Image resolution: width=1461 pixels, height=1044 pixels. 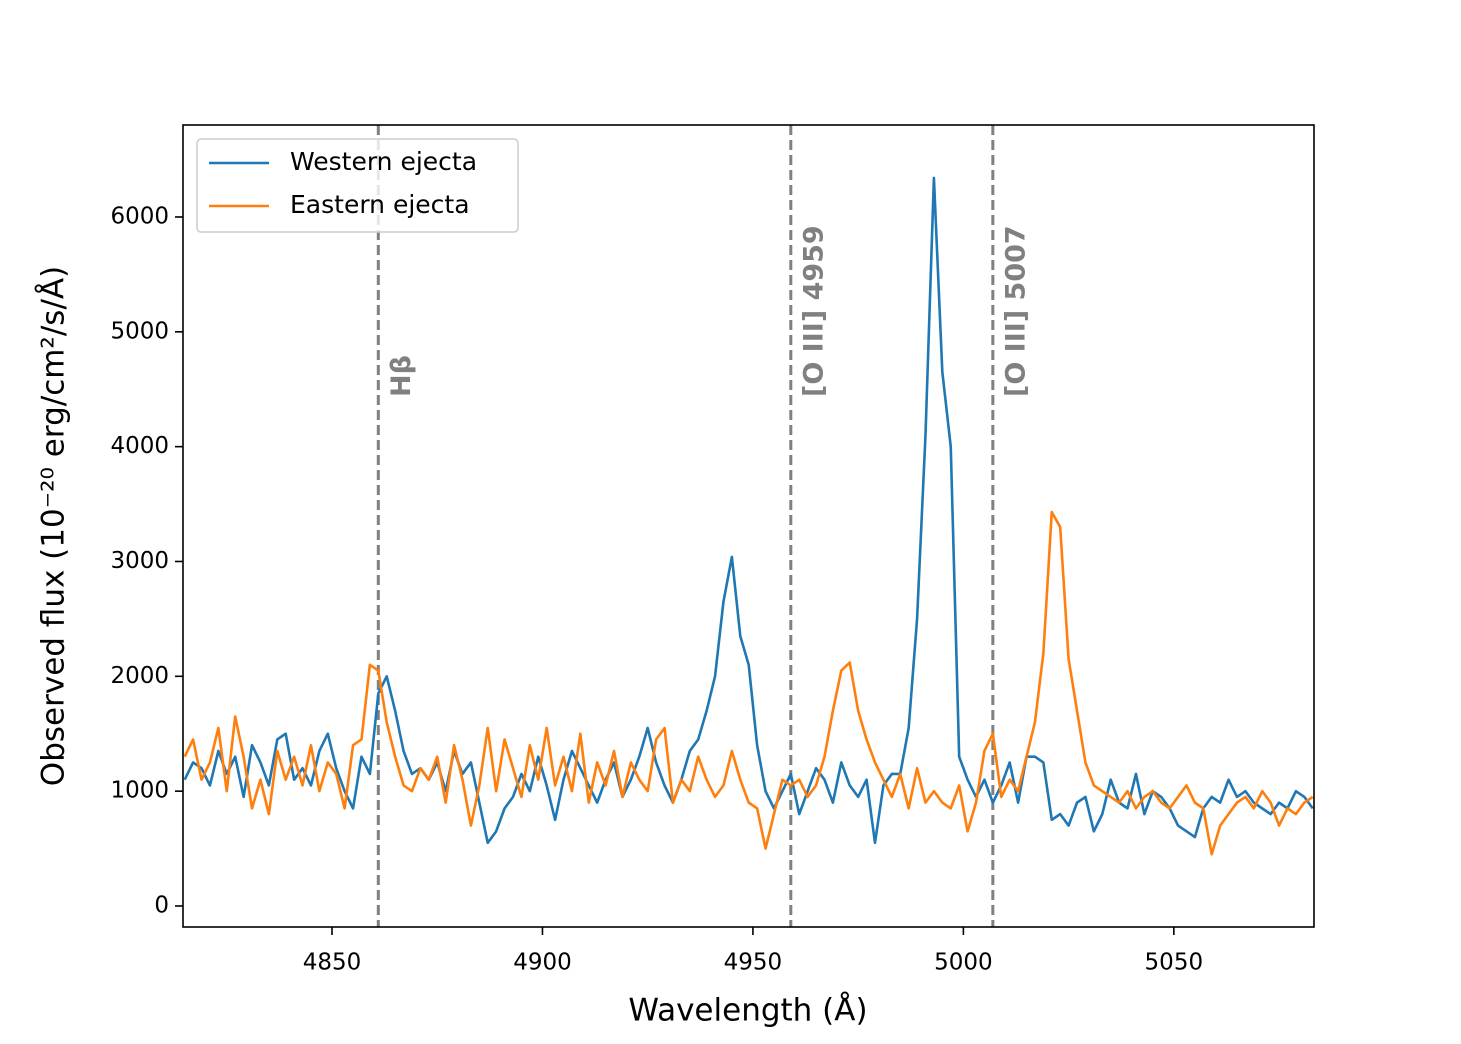 I want to click on y-tick-label: 4000, so click(x=139, y=446).